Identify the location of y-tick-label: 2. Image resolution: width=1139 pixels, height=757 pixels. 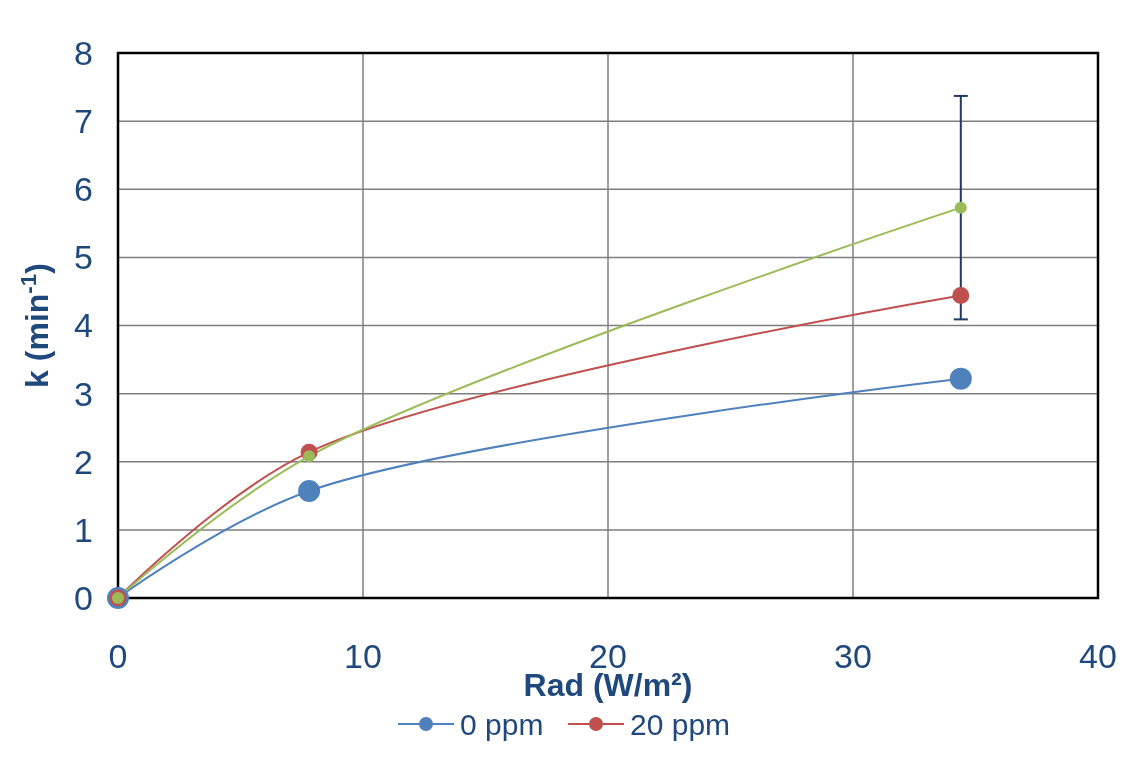
(83, 461).